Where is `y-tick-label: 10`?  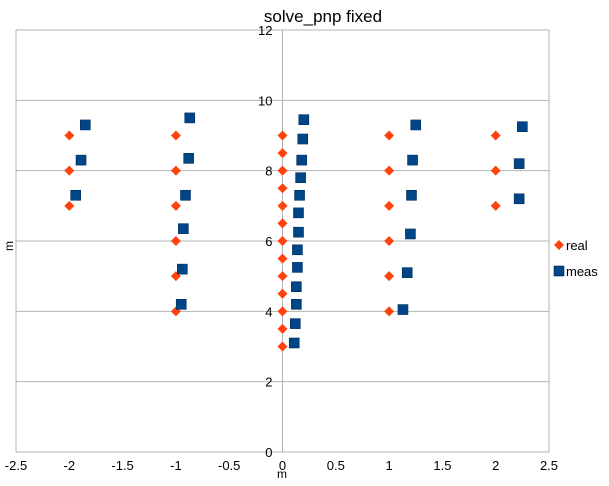 y-tick-label: 10 is located at coordinates (265, 100).